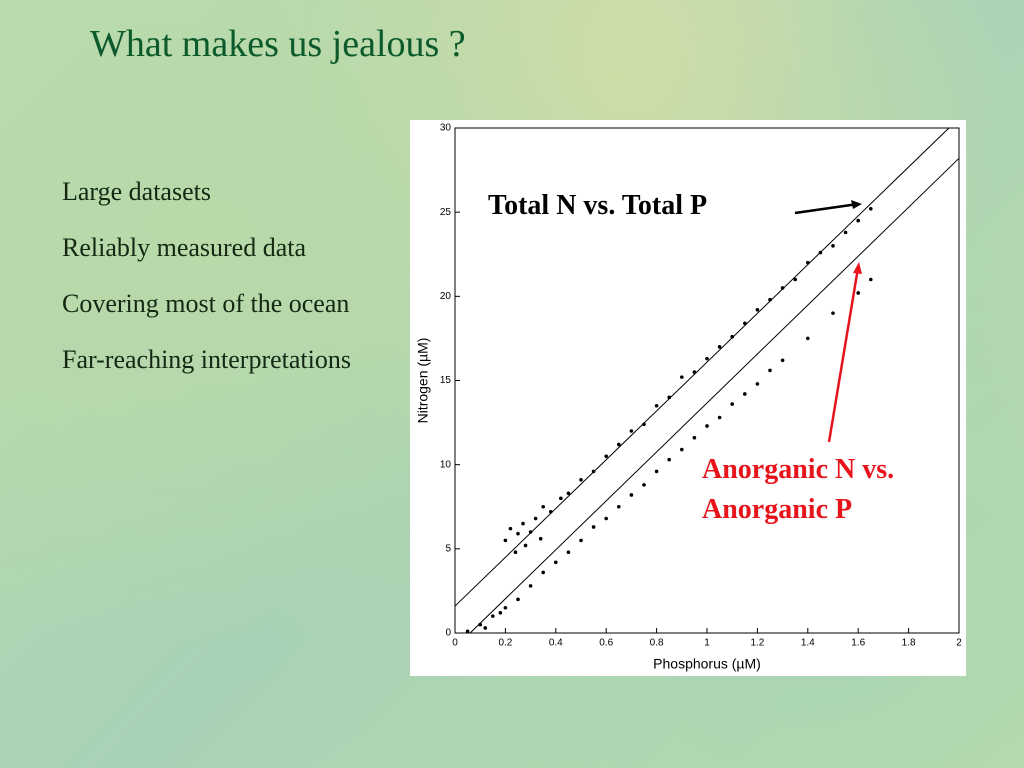 The width and height of the screenshot is (1024, 768). What do you see at coordinates (448, 548) in the screenshot?
I see `y-tick-label: 5` at bounding box center [448, 548].